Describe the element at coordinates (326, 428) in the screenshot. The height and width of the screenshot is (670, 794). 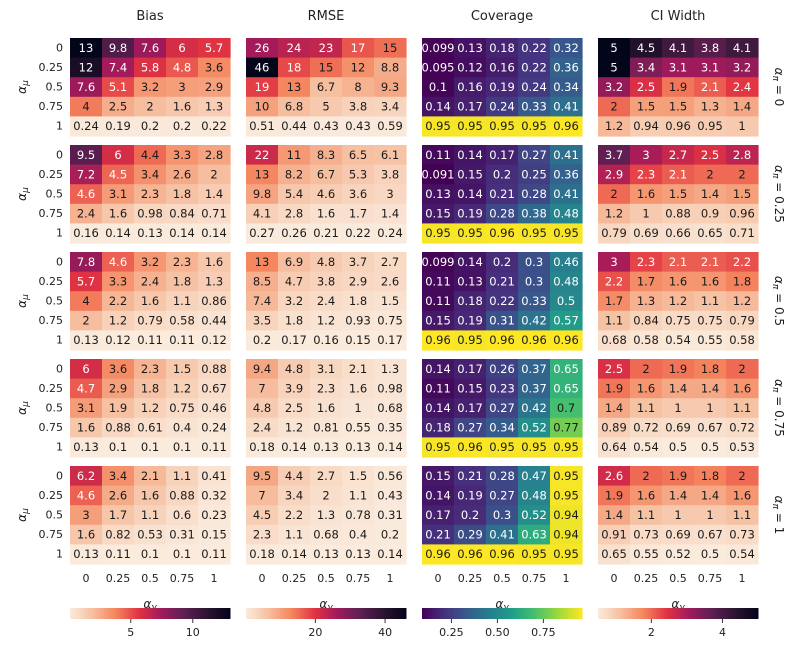
I see `cell-label: 0.81` at that location.